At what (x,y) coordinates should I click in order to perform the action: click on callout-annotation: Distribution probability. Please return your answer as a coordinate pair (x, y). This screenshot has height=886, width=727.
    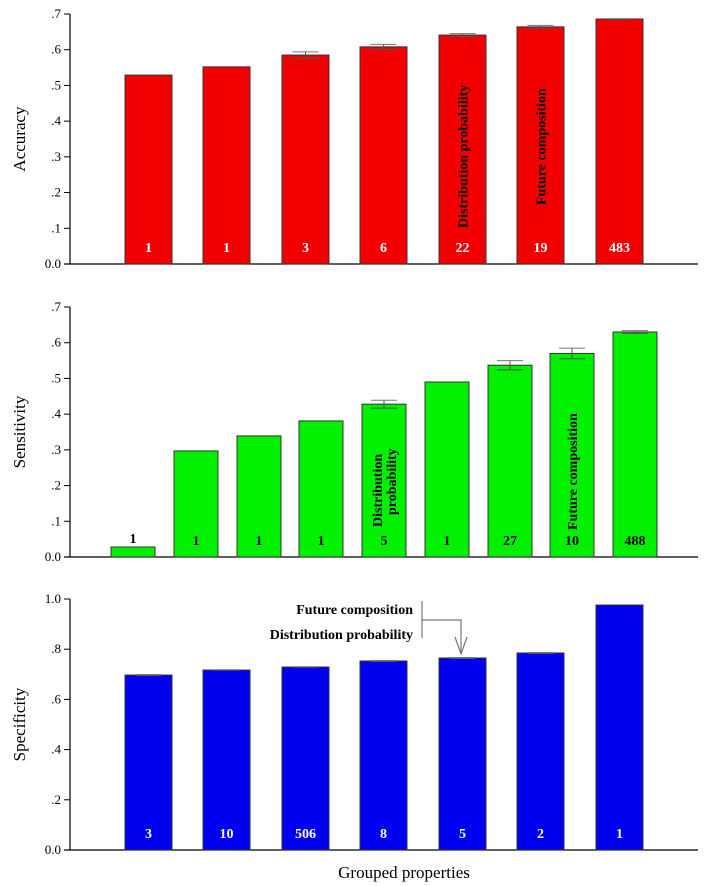
    Looking at the image, I should click on (341, 635).